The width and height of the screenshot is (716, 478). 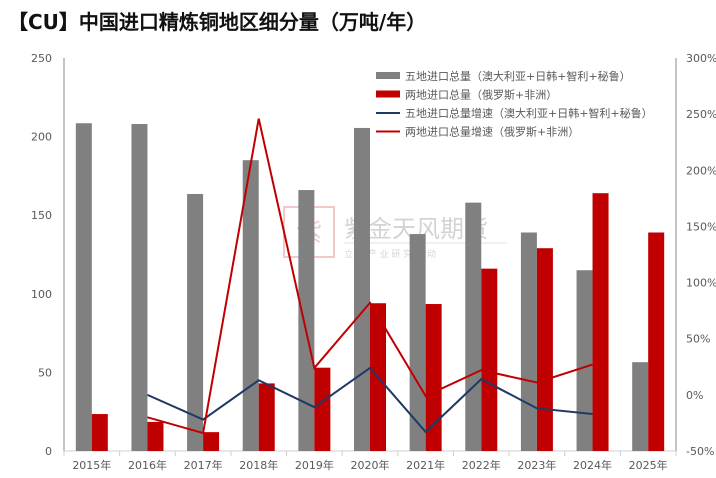 What do you see at coordinates (648, 465) in the screenshot?
I see `x-tick-label: 2025年` at bounding box center [648, 465].